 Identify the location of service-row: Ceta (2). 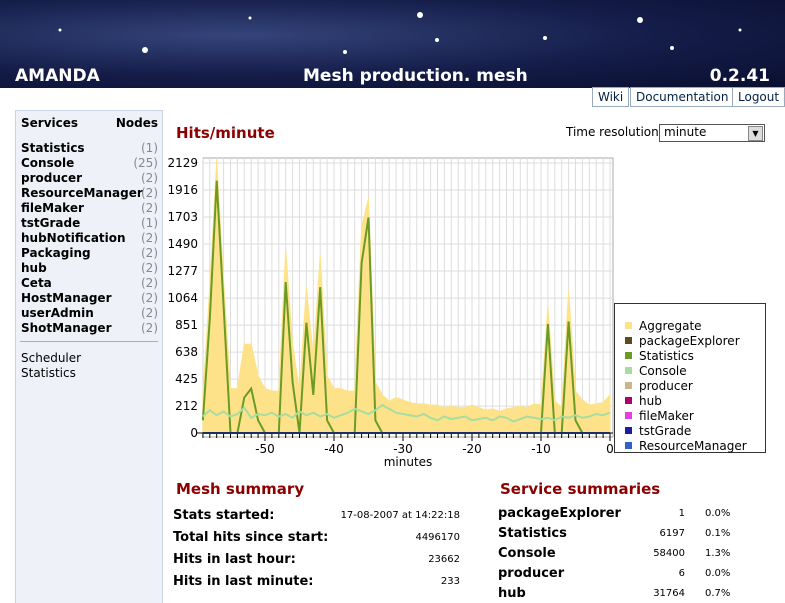
(89, 283).